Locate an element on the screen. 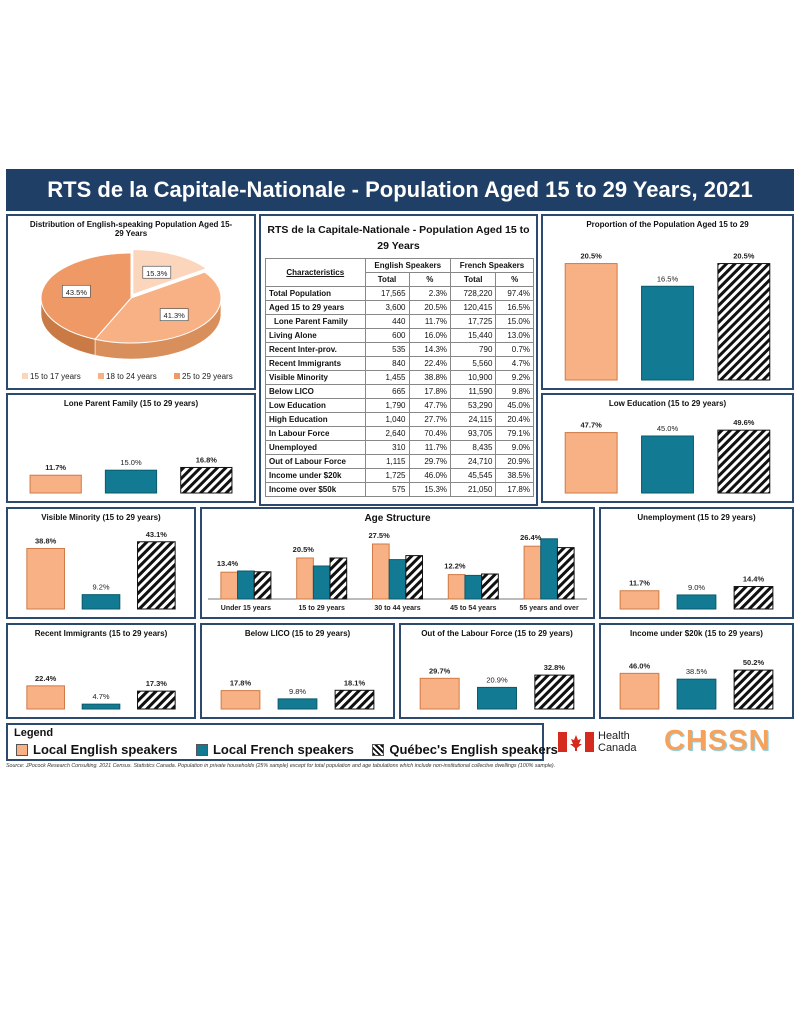 The height and width of the screenshot is (1035, 800). row-label: Income over $50k is located at coordinates (315, 489).